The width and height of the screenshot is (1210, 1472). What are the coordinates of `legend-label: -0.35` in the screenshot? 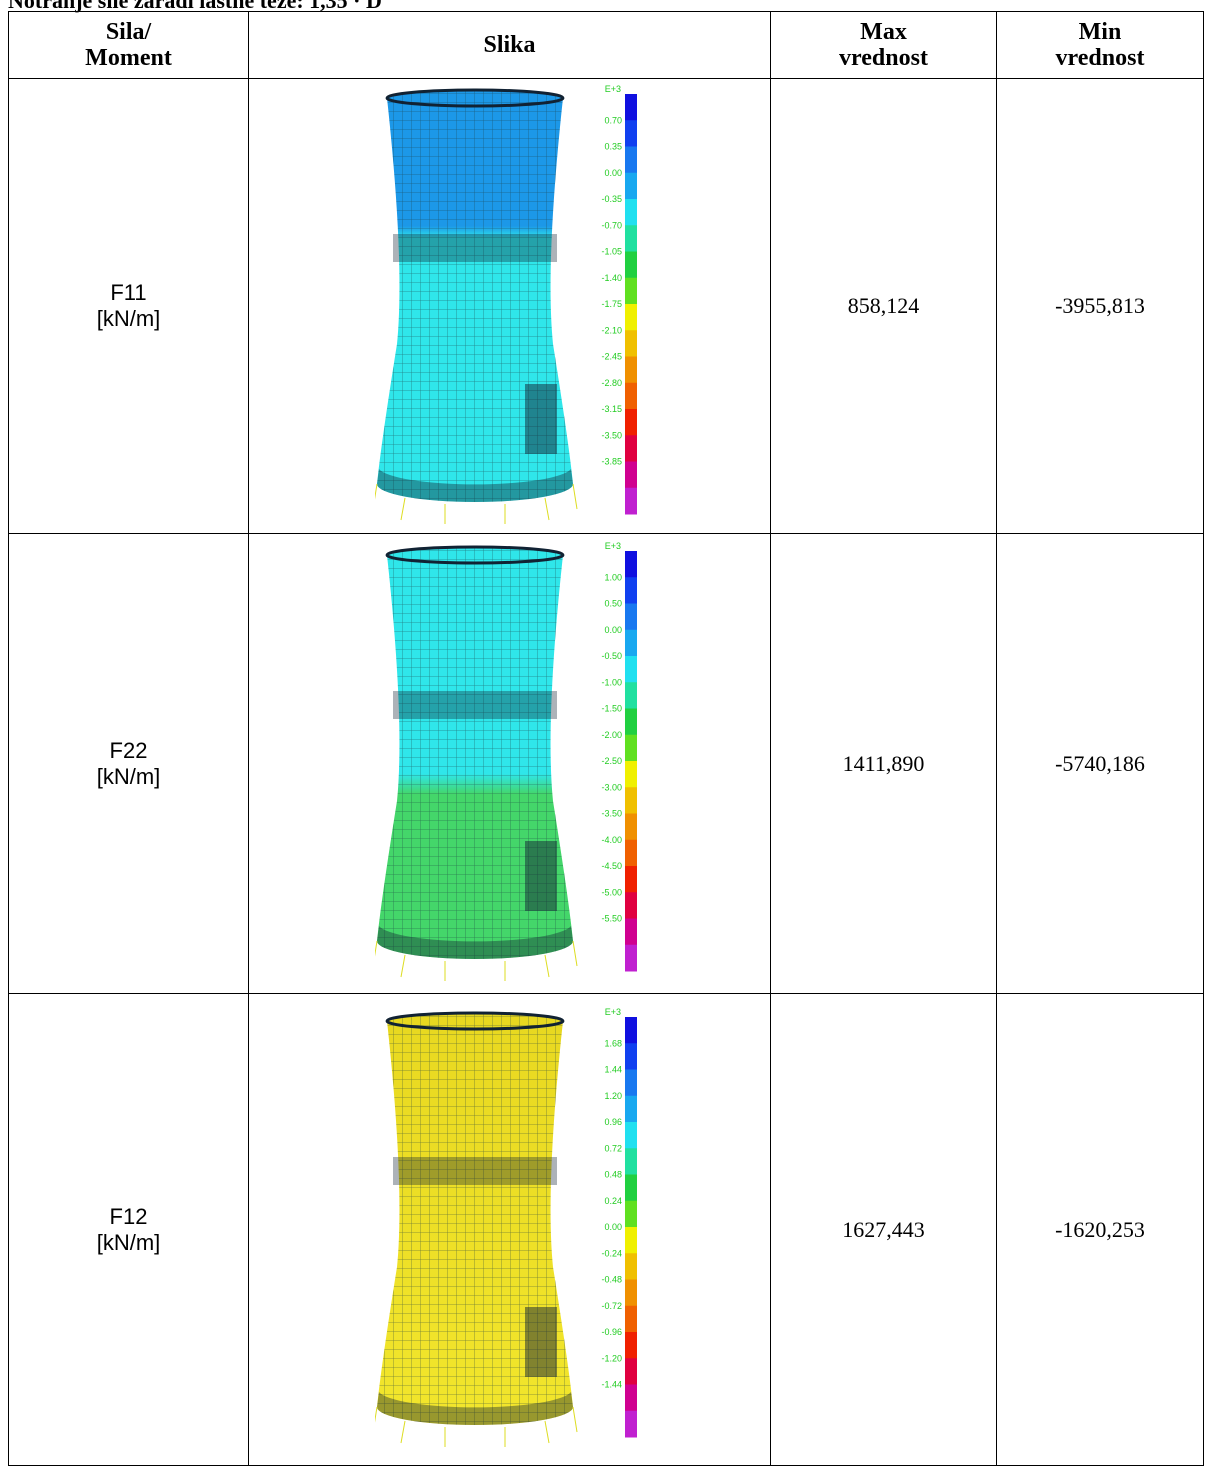 It's located at (611, 199).